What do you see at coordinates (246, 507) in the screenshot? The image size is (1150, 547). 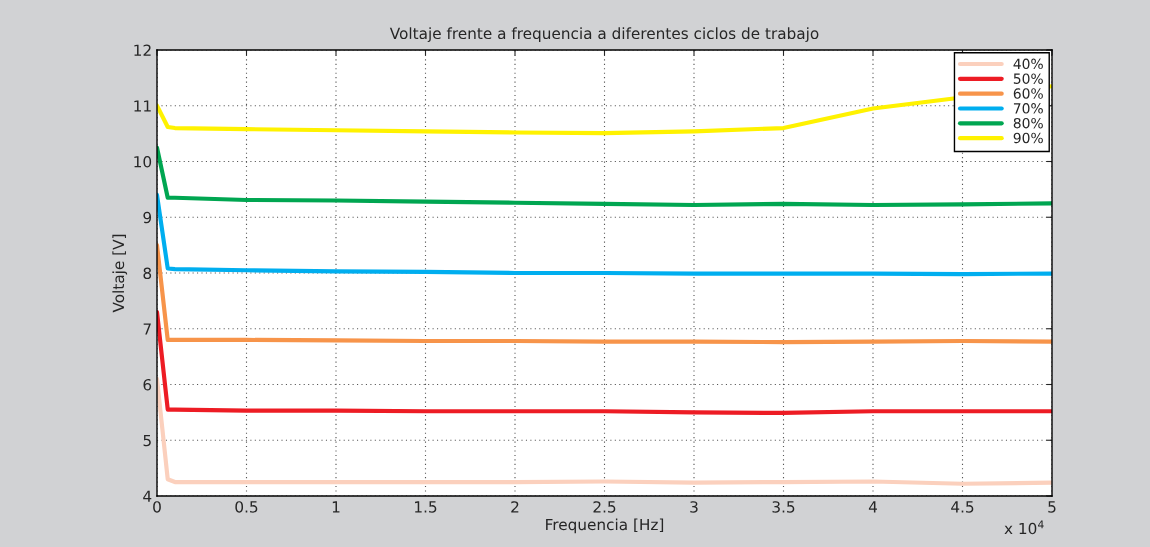 I see `x-tick-label: 0.5` at bounding box center [246, 507].